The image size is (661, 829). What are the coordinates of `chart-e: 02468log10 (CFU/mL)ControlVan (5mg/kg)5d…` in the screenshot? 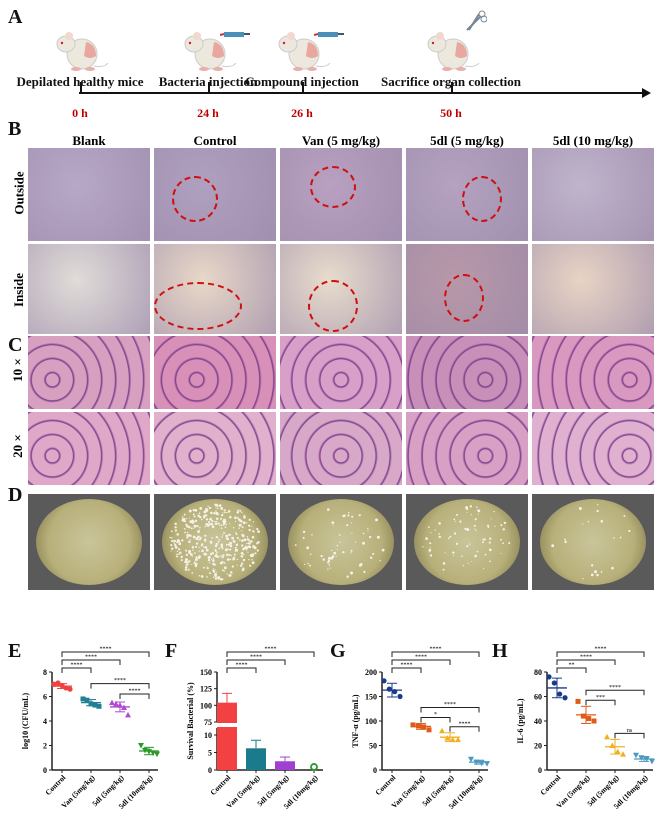 It's located at (82, 734).